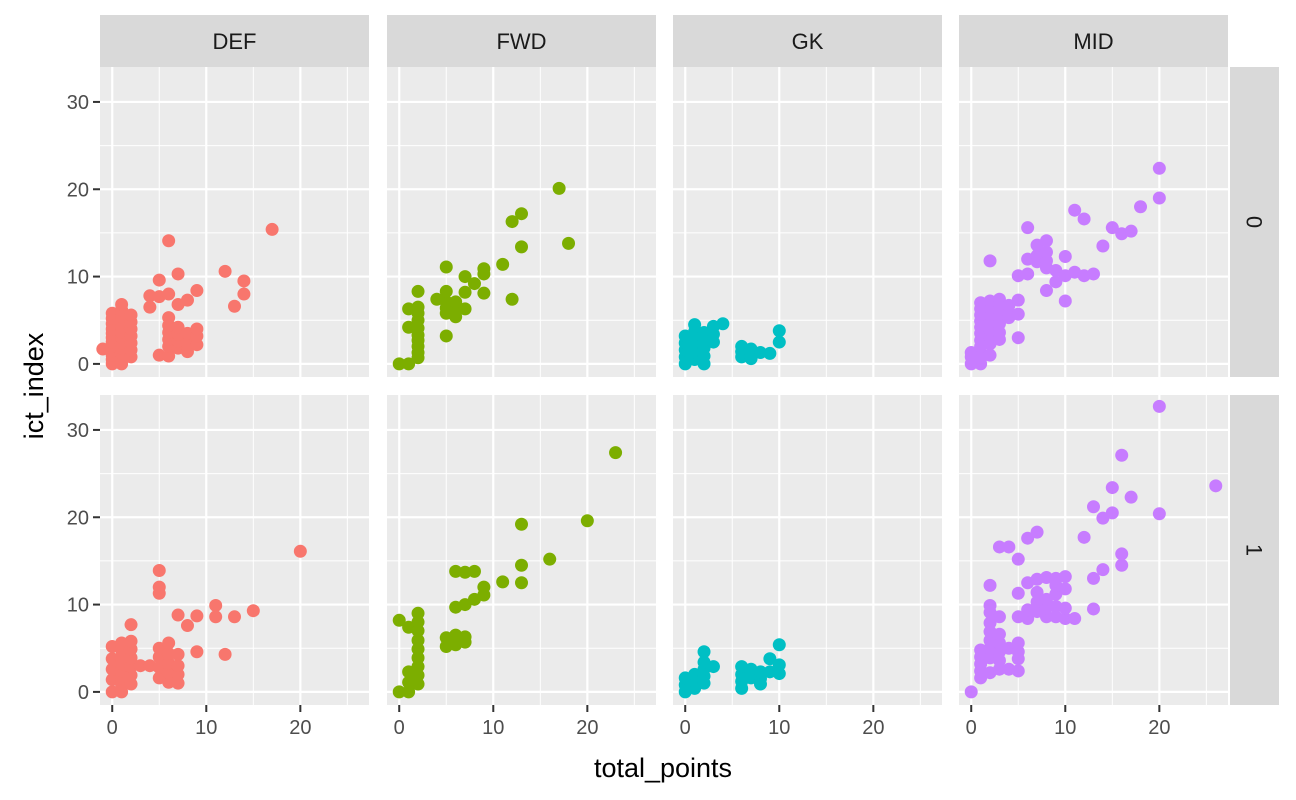 The width and height of the screenshot is (1296, 800). What do you see at coordinates (34, 385) in the screenshot?
I see `y-axis-title: ict_index` at bounding box center [34, 385].